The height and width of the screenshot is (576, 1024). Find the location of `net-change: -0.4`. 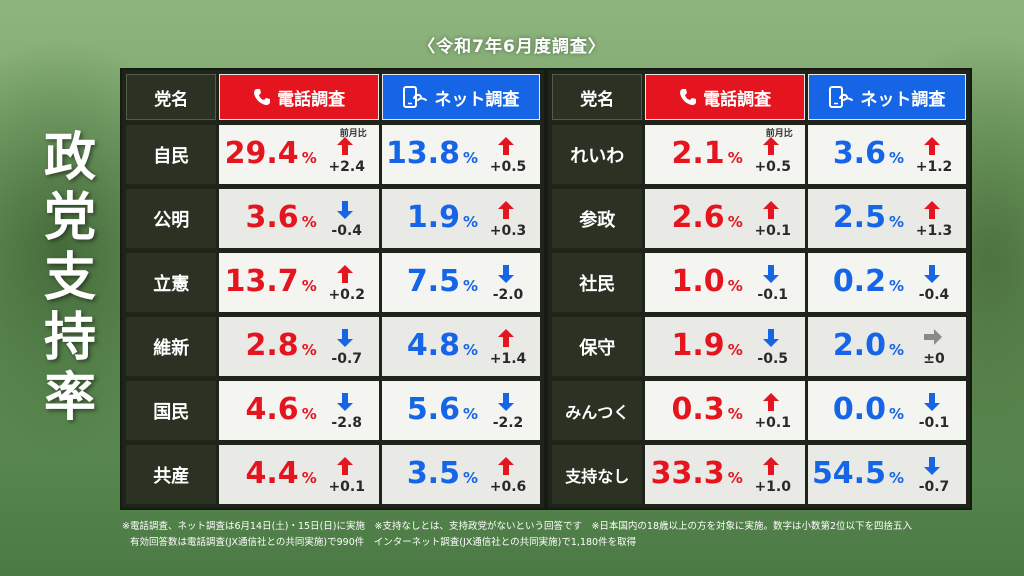

net-change: -0.4 is located at coordinates (934, 295).